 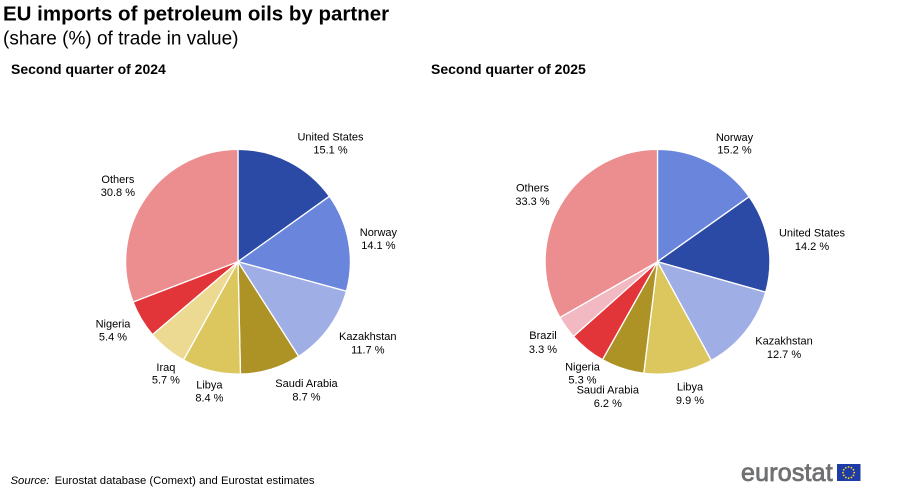 I want to click on svg-text: 8.4 %, so click(x=209, y=399).